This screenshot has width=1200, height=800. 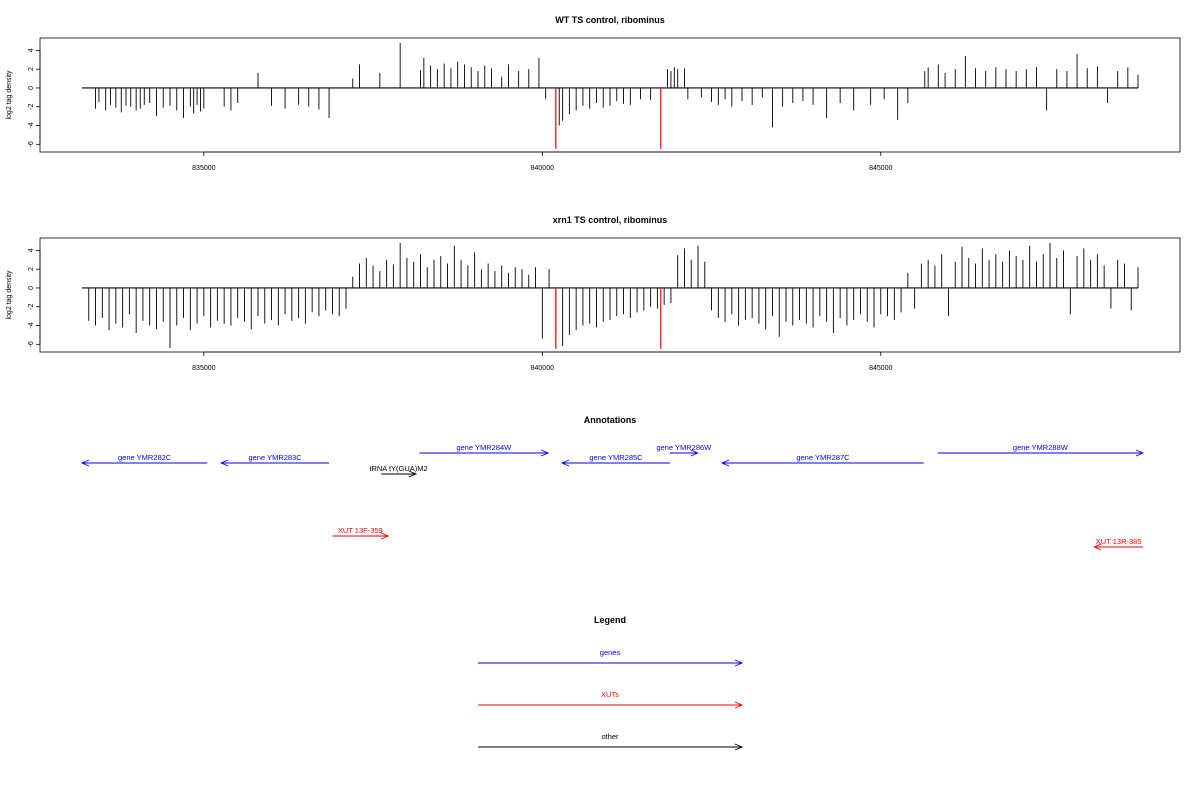 I want to click on panel-title-wt: WT TS control, ribominus, so click(x=610, y=20).